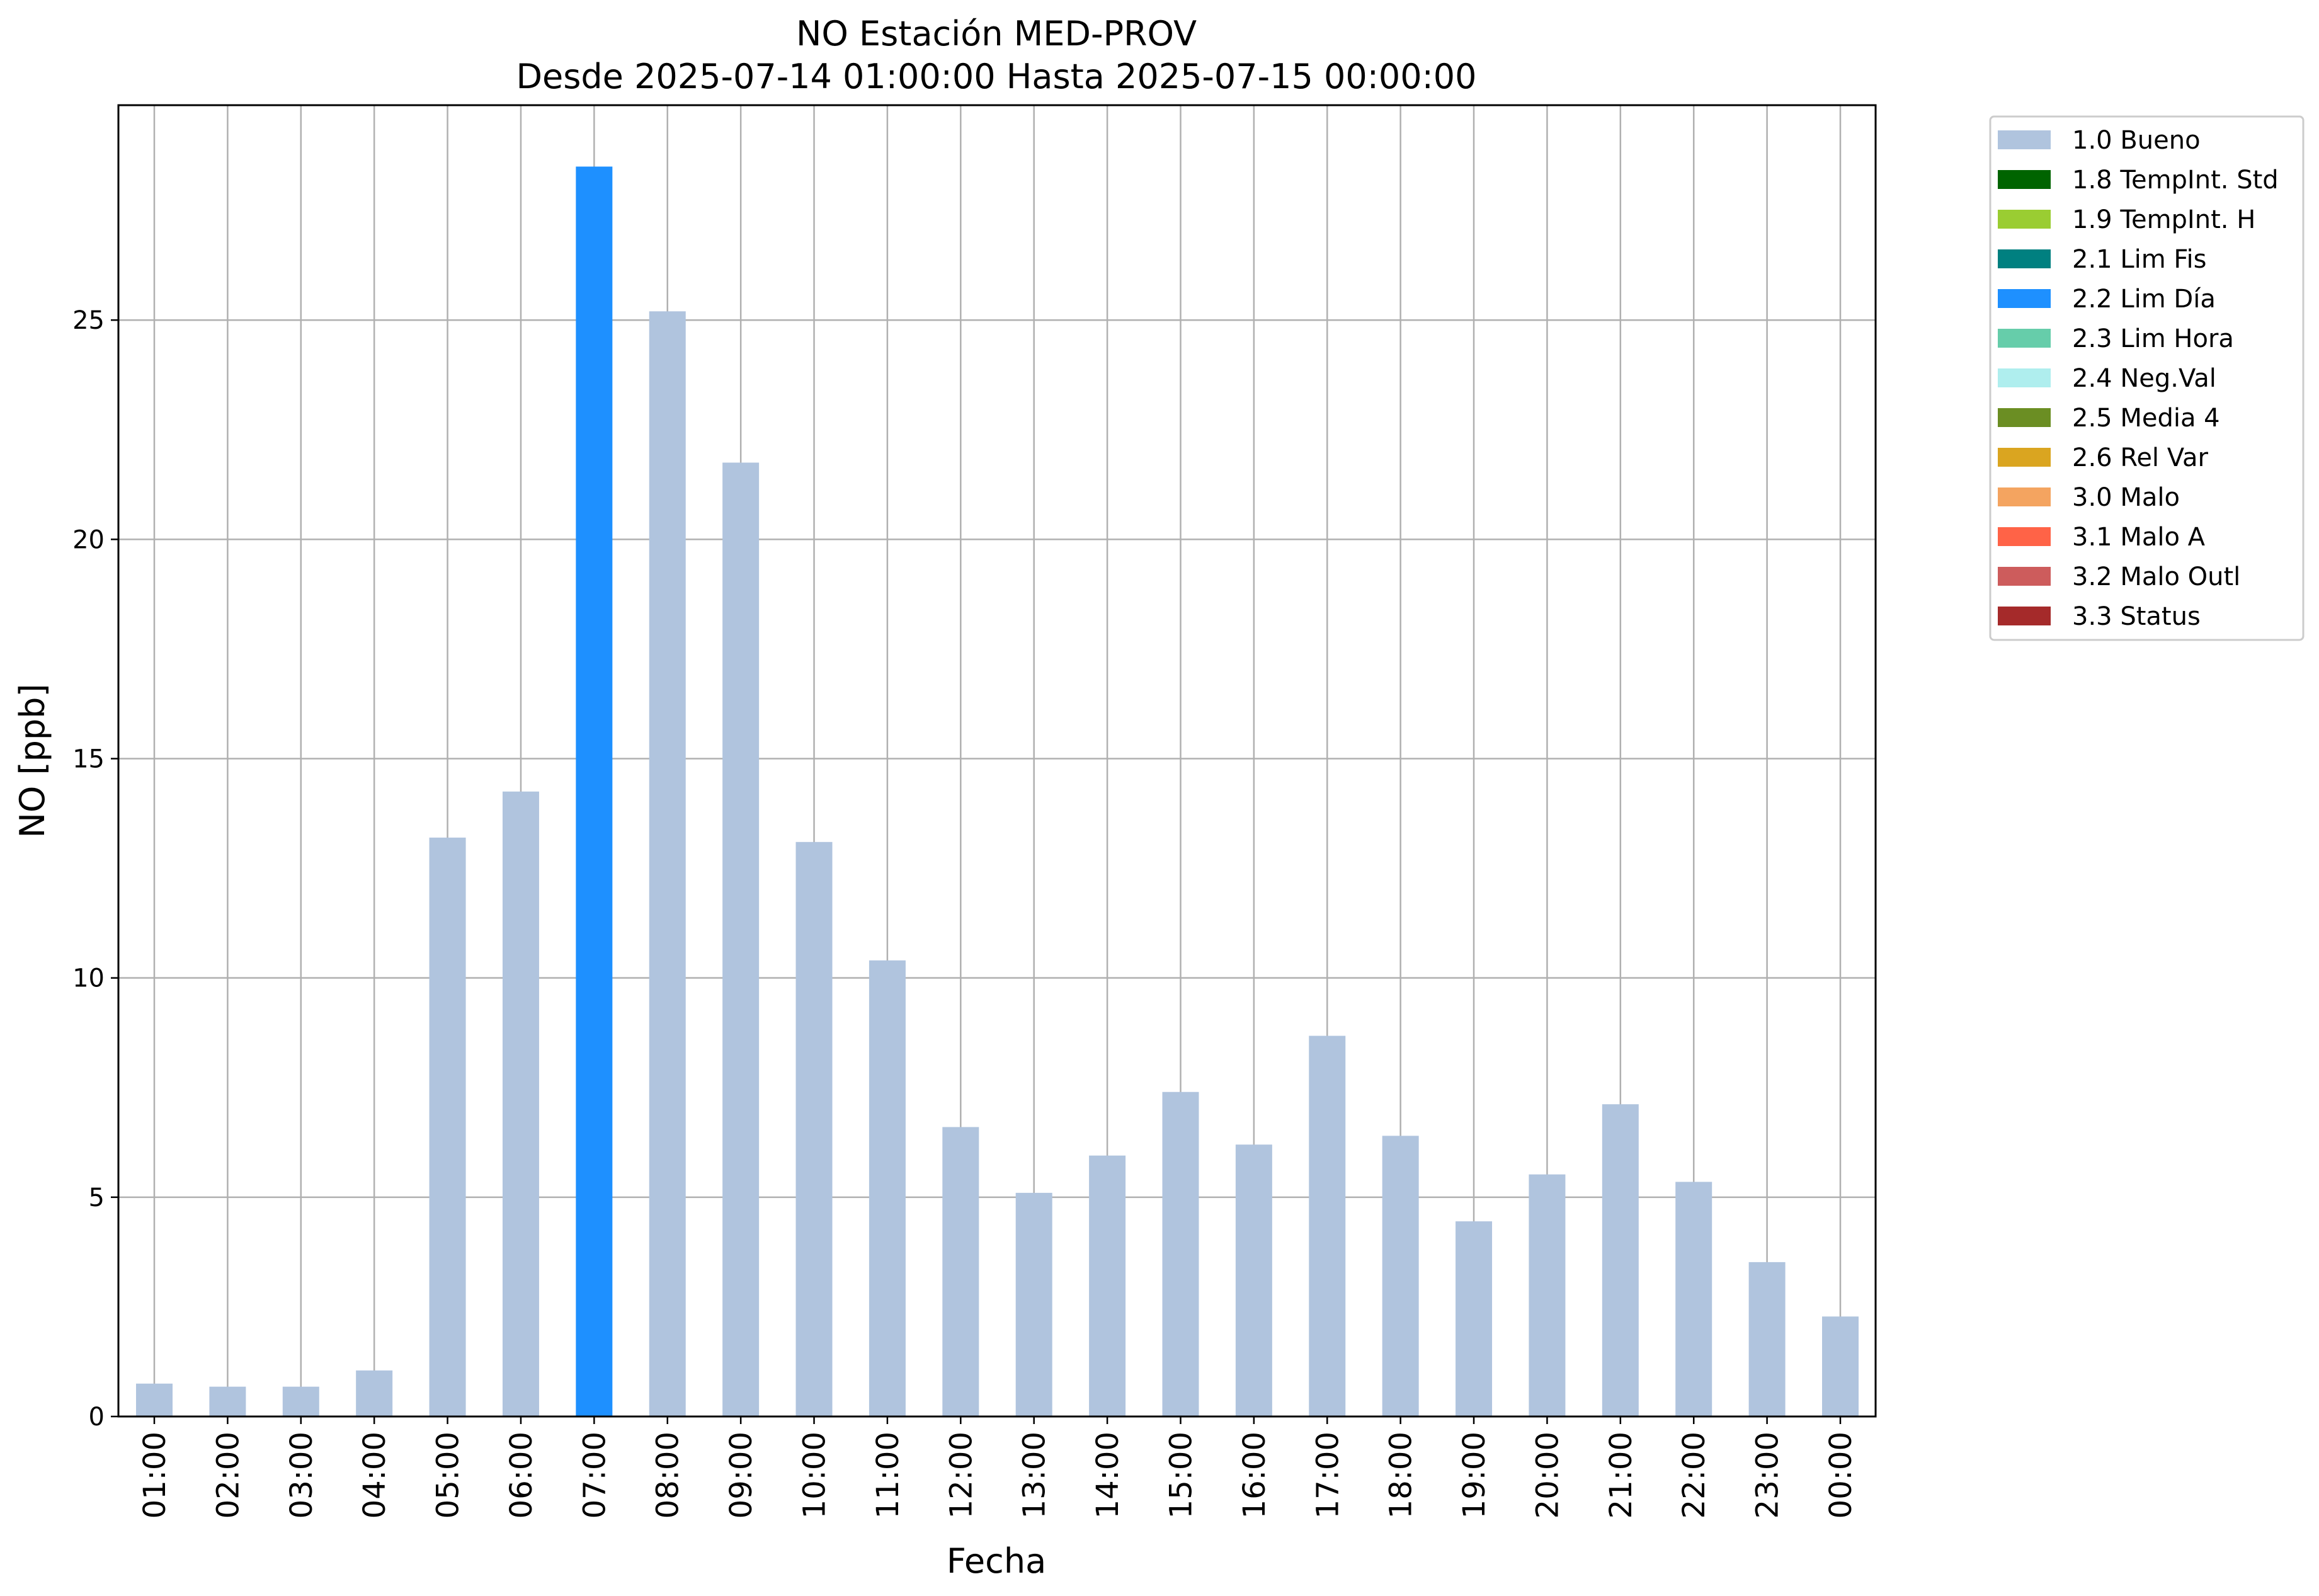 Image resolution: width=2319 pixels, height=1596 pixels. What do you see at coordinates (374, 1475) in the screenshot?
I see `x-tick-label: 04:00` at bounding box center [374, 1475].